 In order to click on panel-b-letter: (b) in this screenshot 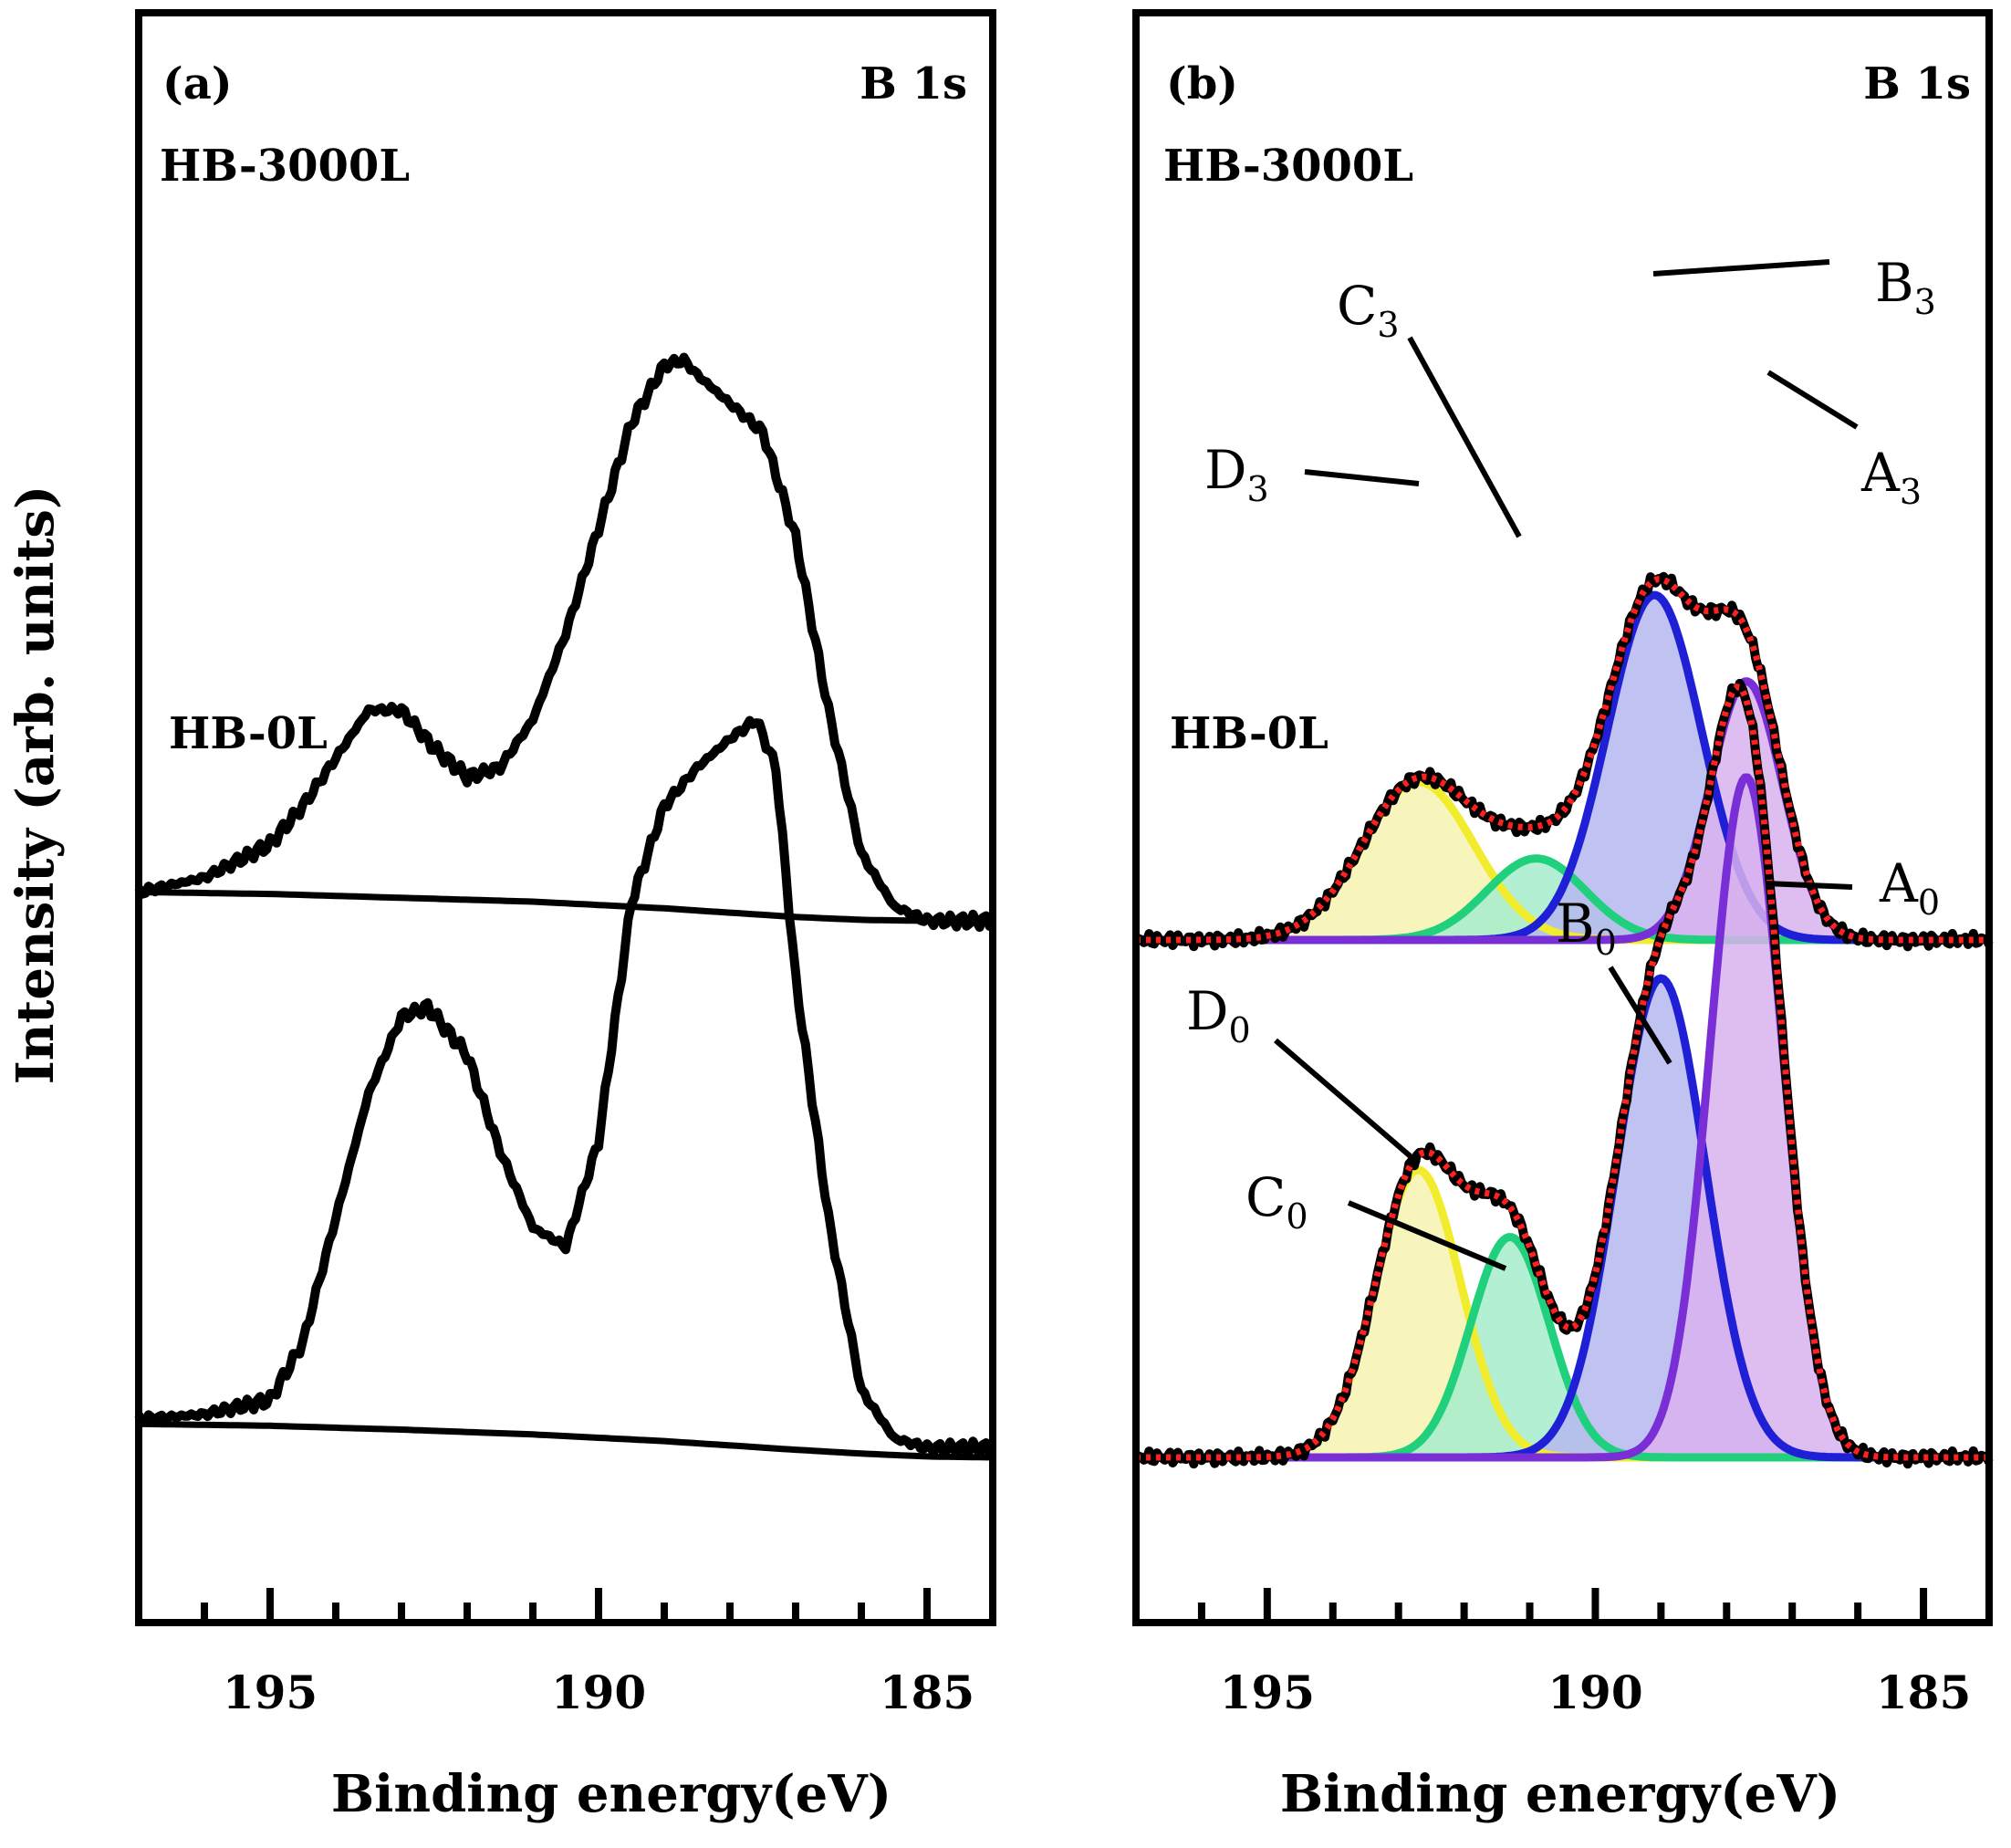, I will do `click(1202, 84)`.